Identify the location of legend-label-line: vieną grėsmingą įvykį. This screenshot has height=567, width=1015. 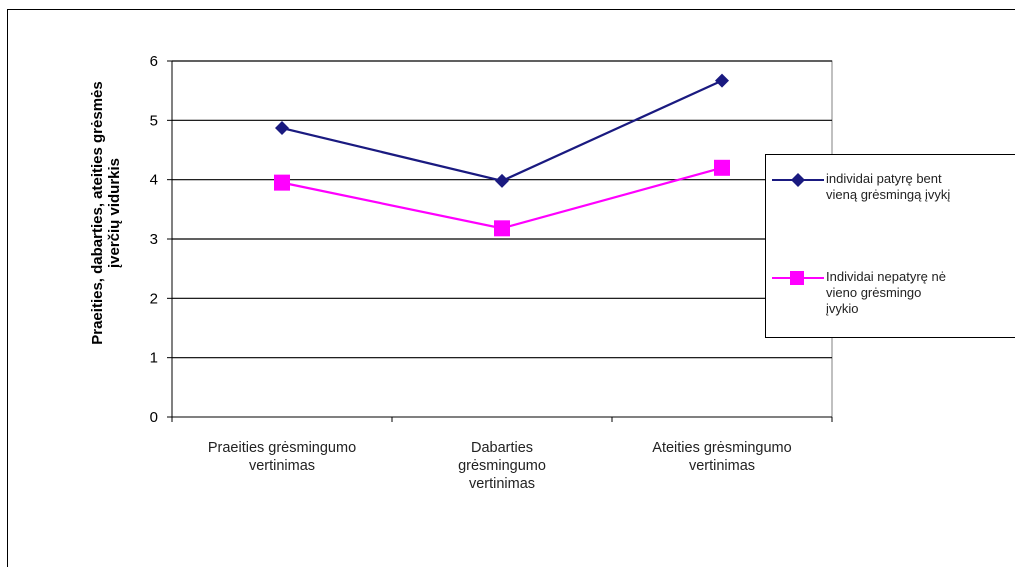
(888, 194).